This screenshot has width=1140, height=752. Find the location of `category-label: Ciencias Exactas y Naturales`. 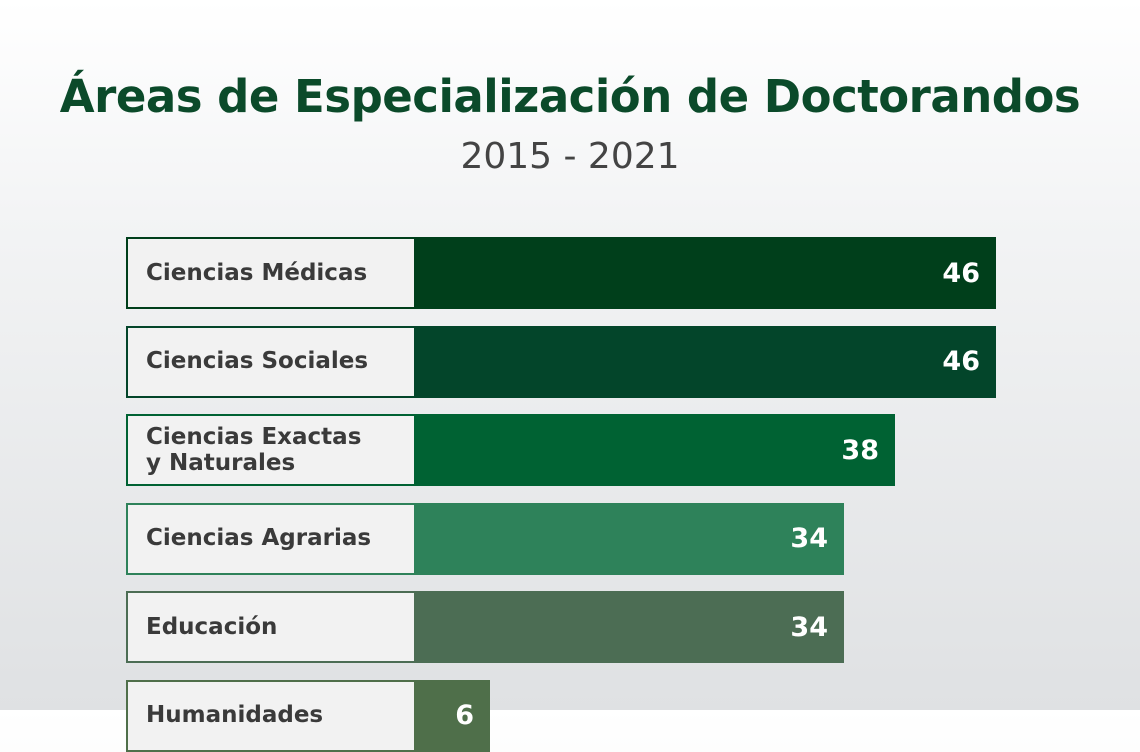

category-label: Ciencias Exactas y Naturales is located at coordinates (254, 449).